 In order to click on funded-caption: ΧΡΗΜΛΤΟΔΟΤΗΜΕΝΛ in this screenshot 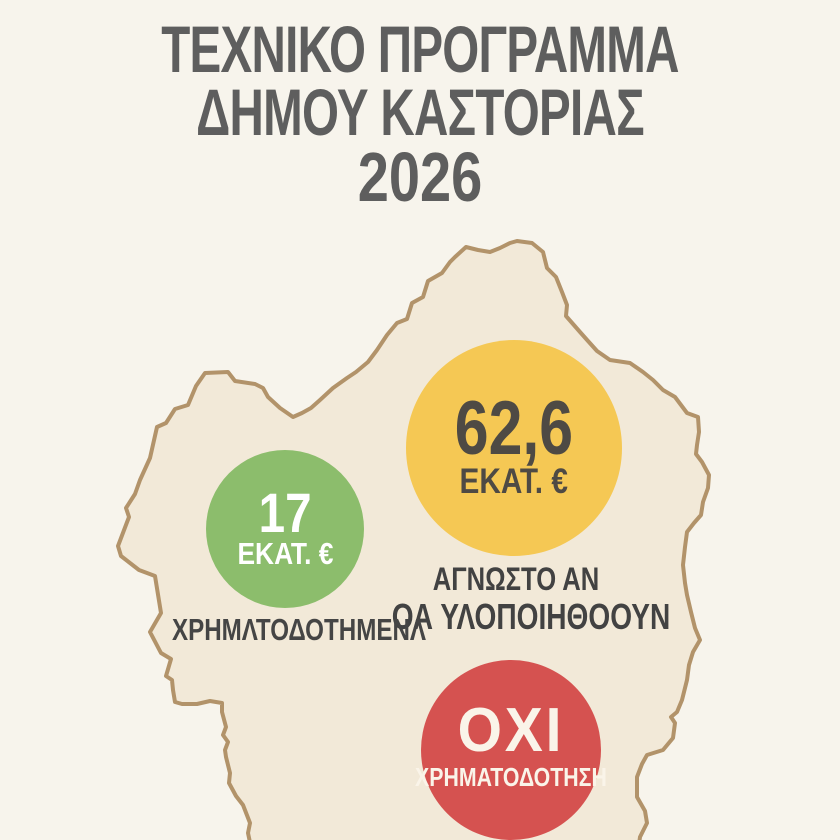, I will do `click(299, 629)`.